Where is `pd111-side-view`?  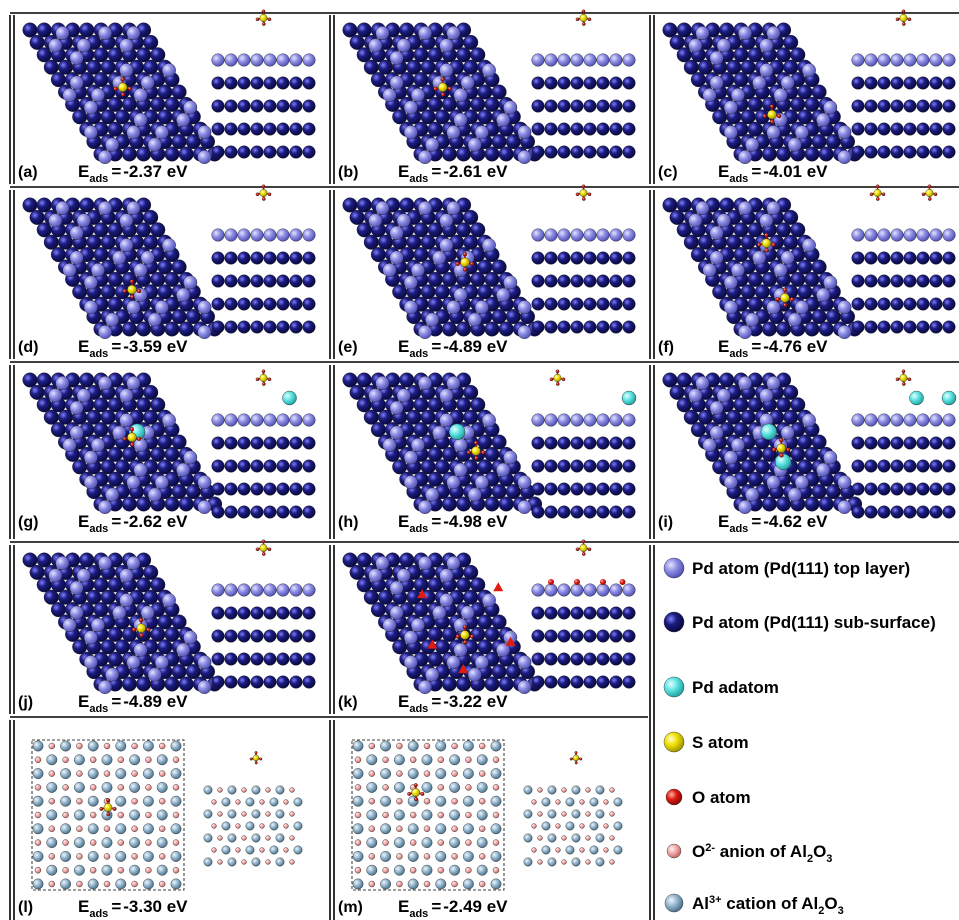
pd111-side-view is located at coordinates (263, 84).